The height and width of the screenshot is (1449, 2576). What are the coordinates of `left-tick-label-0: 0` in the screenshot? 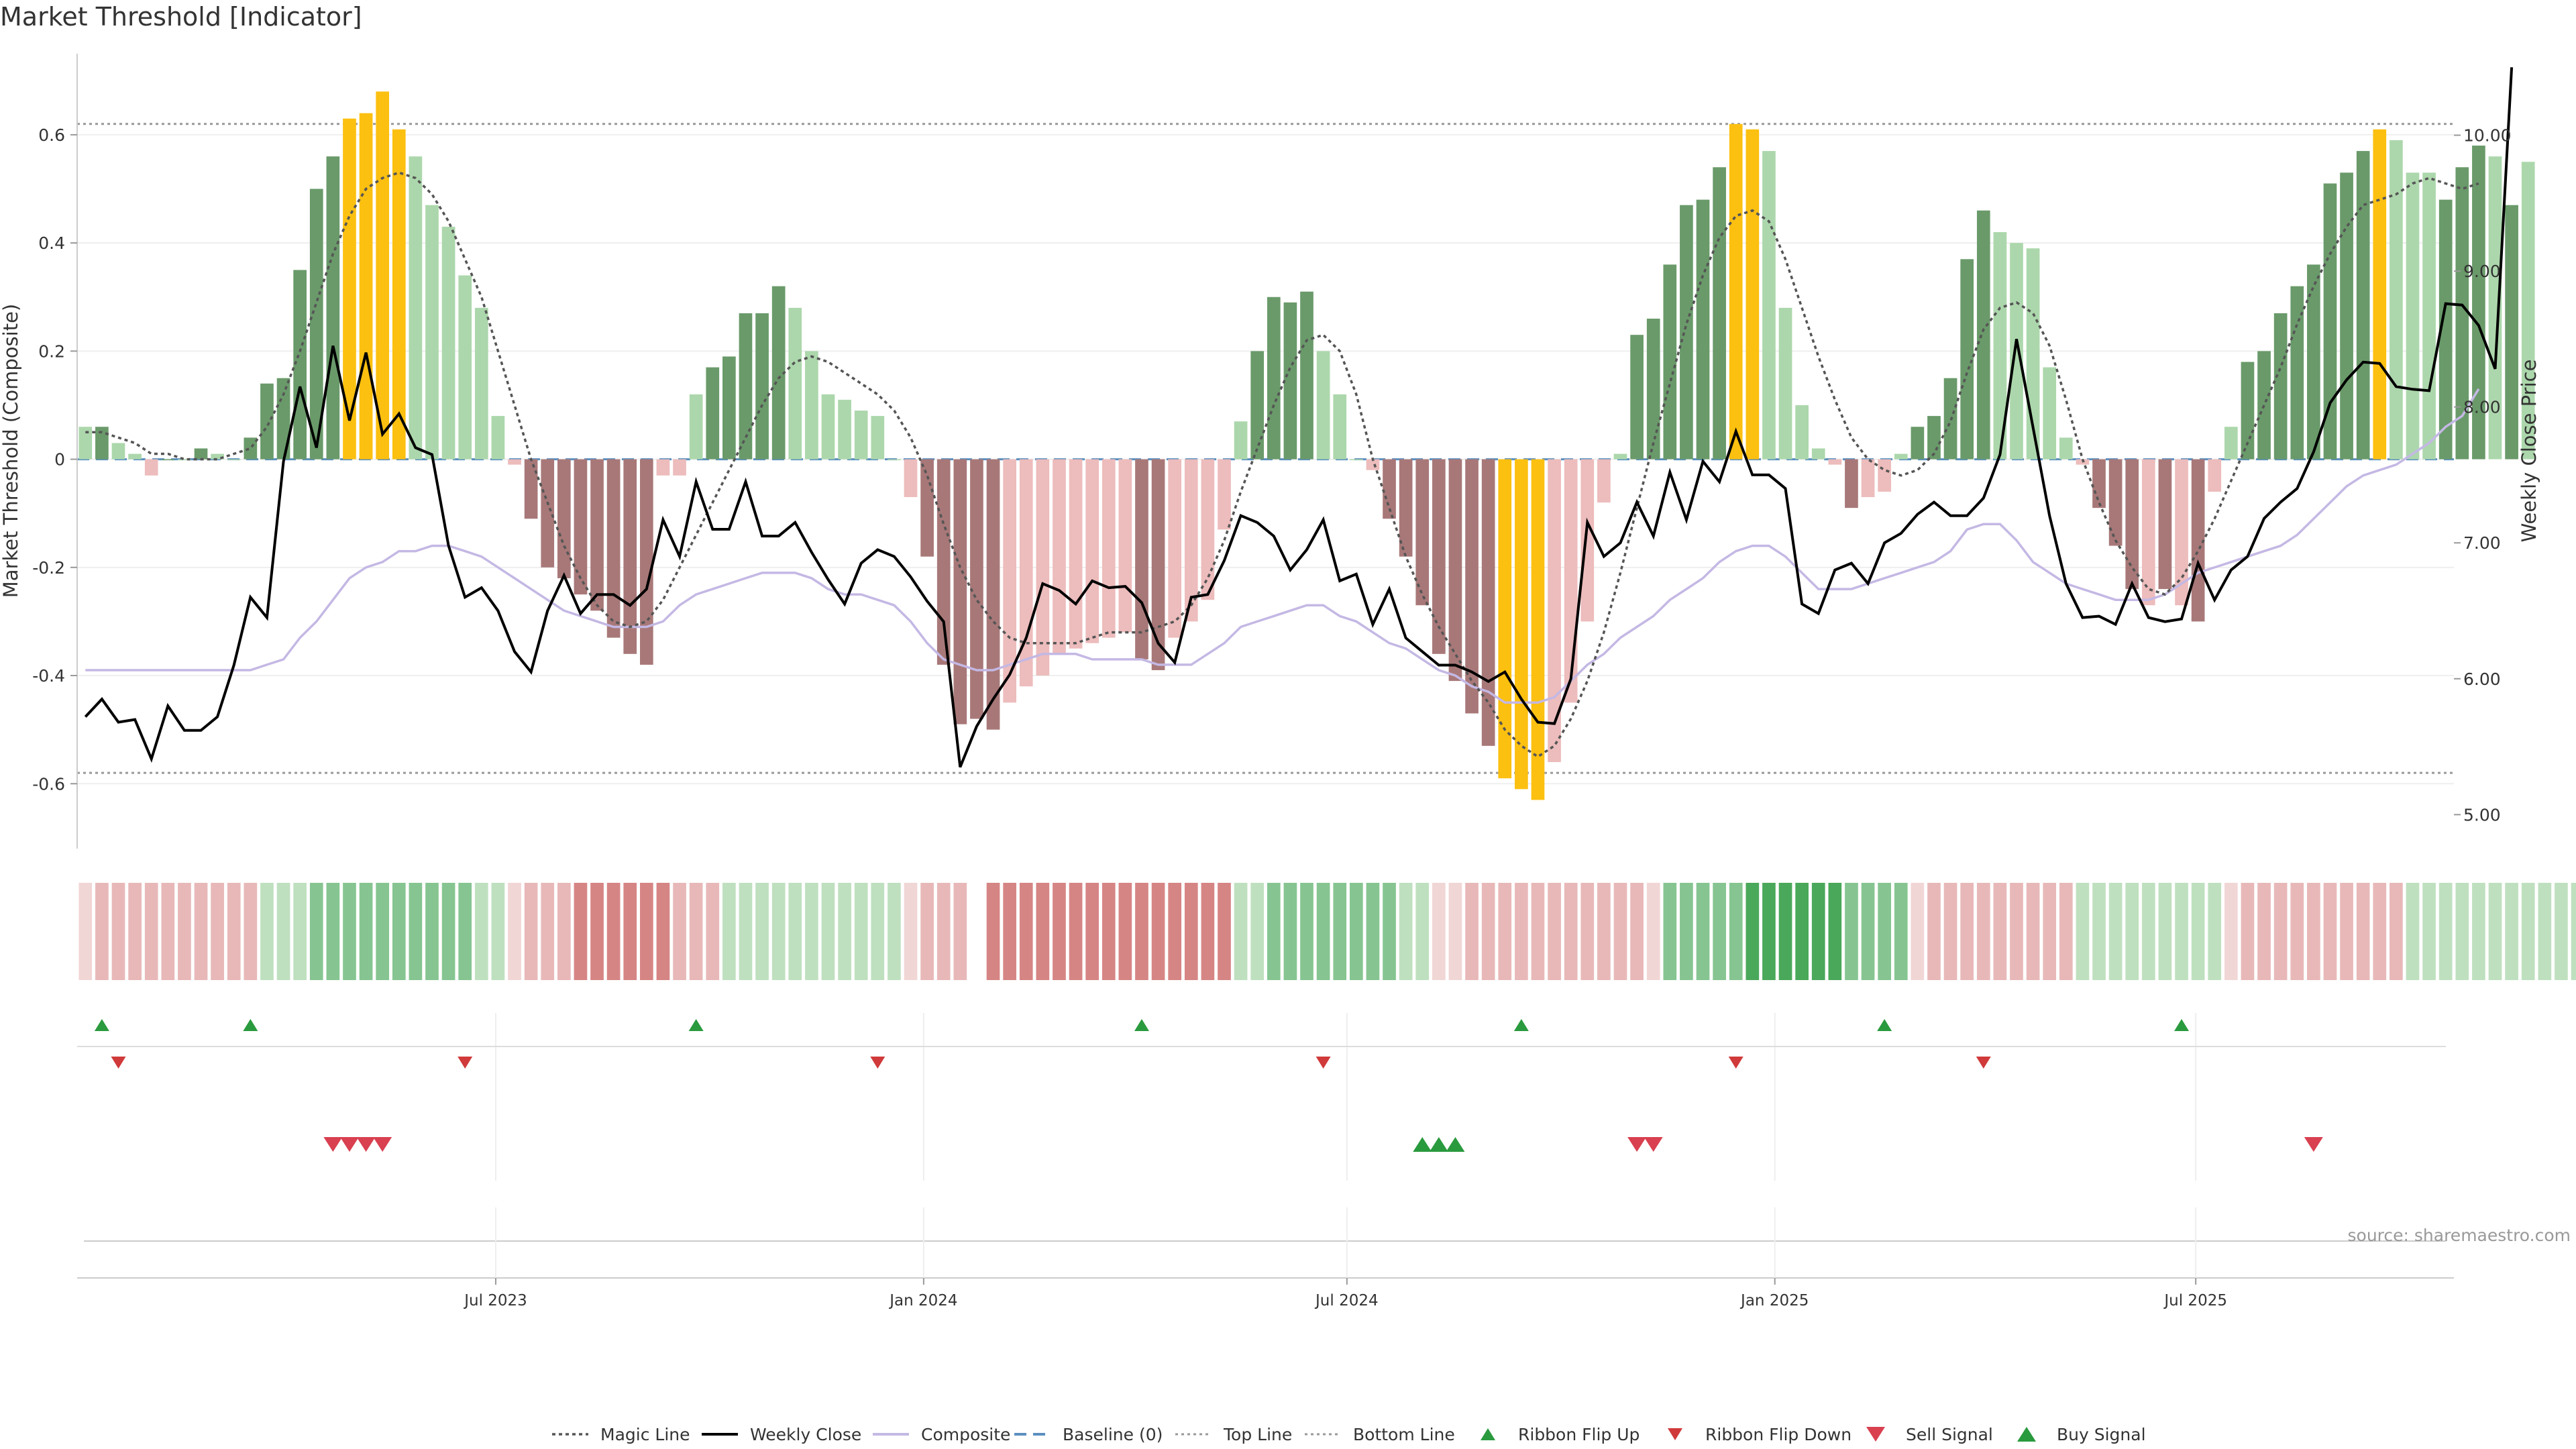 It's located at (59, 460).